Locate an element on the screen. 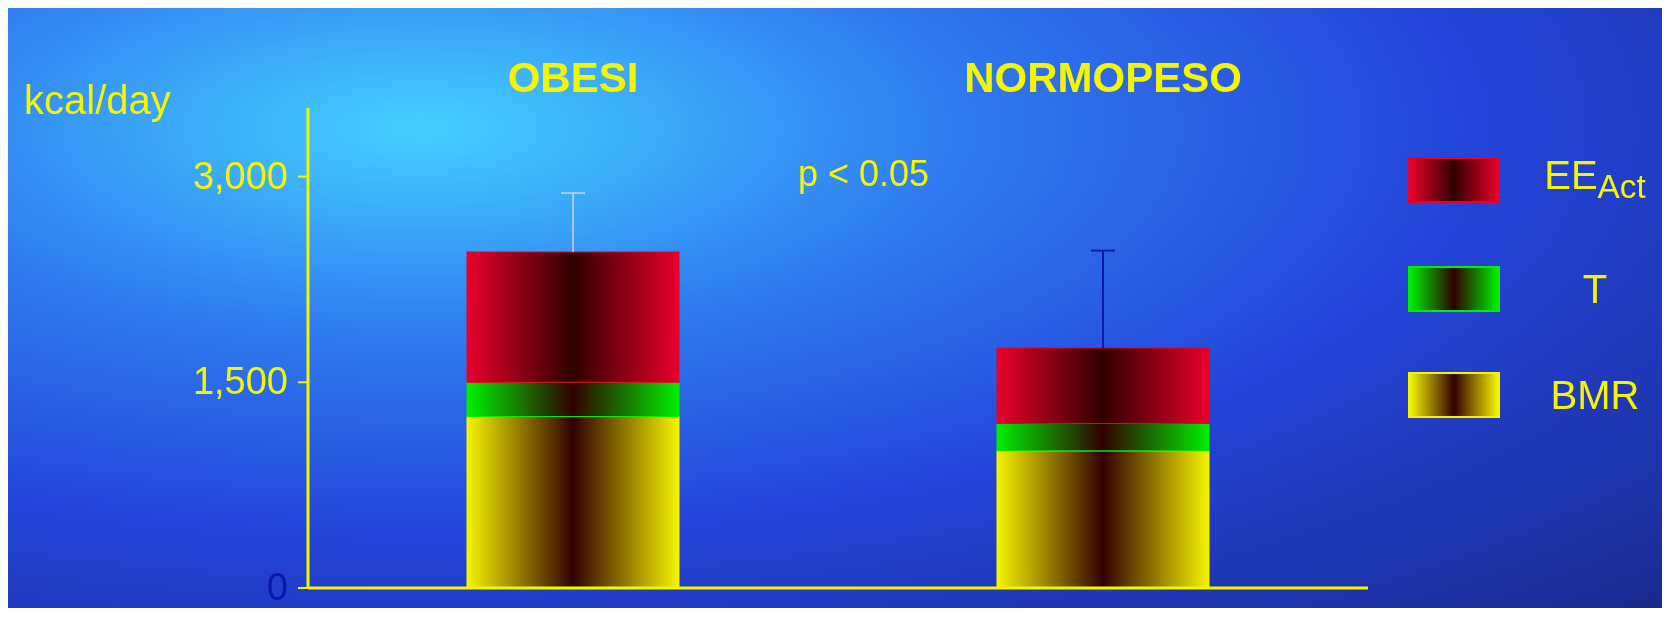 The width and height of the screenshot is (1670, 617). legend-label: EE$_{Act}$ is located at coordinates (1595, 179).